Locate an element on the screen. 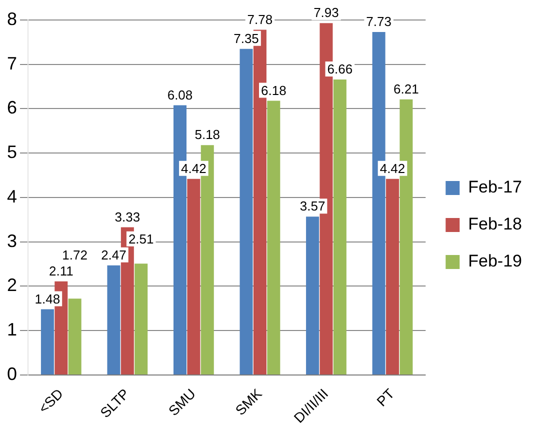  data-label: 7.35 is located at coordinates (246, 38).